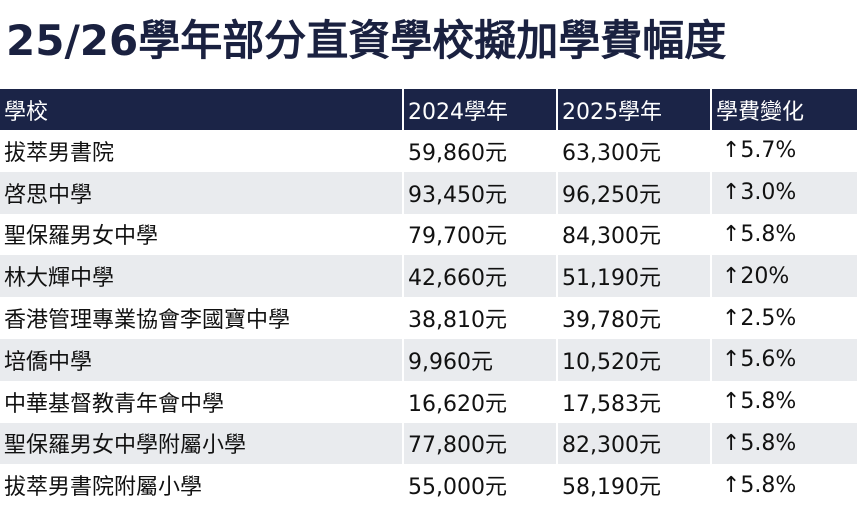  What do you see at coordinates (202, 401) in the screenshot?
I see `school-name-cell: 中華基督教青年會中學` at bounding box center [202, 401].